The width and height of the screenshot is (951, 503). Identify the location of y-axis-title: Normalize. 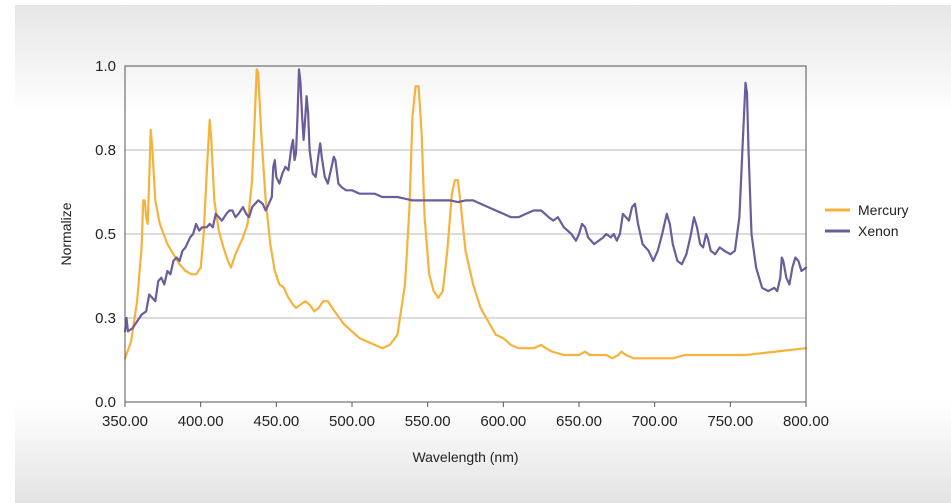
(66, 233).